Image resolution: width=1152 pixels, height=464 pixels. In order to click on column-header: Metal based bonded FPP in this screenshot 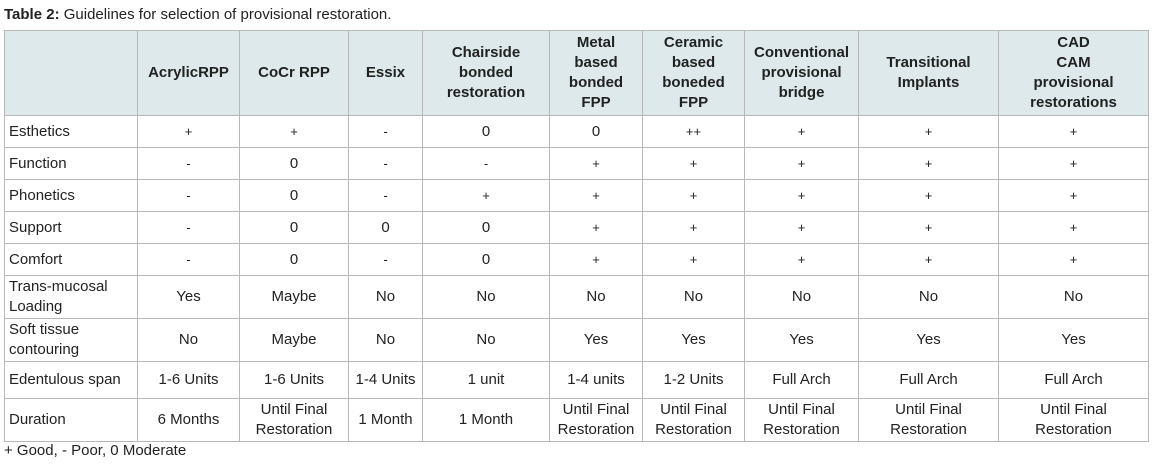, I will do `click(596, 73)`.